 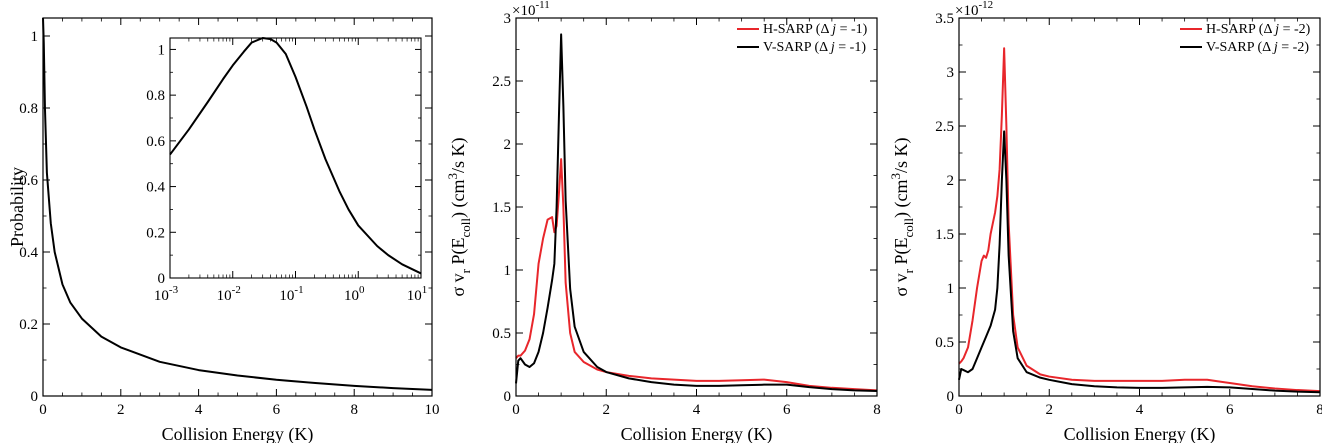 What do you see at coordinates (1258, 29) in the screenshot?
I see `legend-entry: H-SARP (Δ j = -2)` at bounding box center [1258, 29].